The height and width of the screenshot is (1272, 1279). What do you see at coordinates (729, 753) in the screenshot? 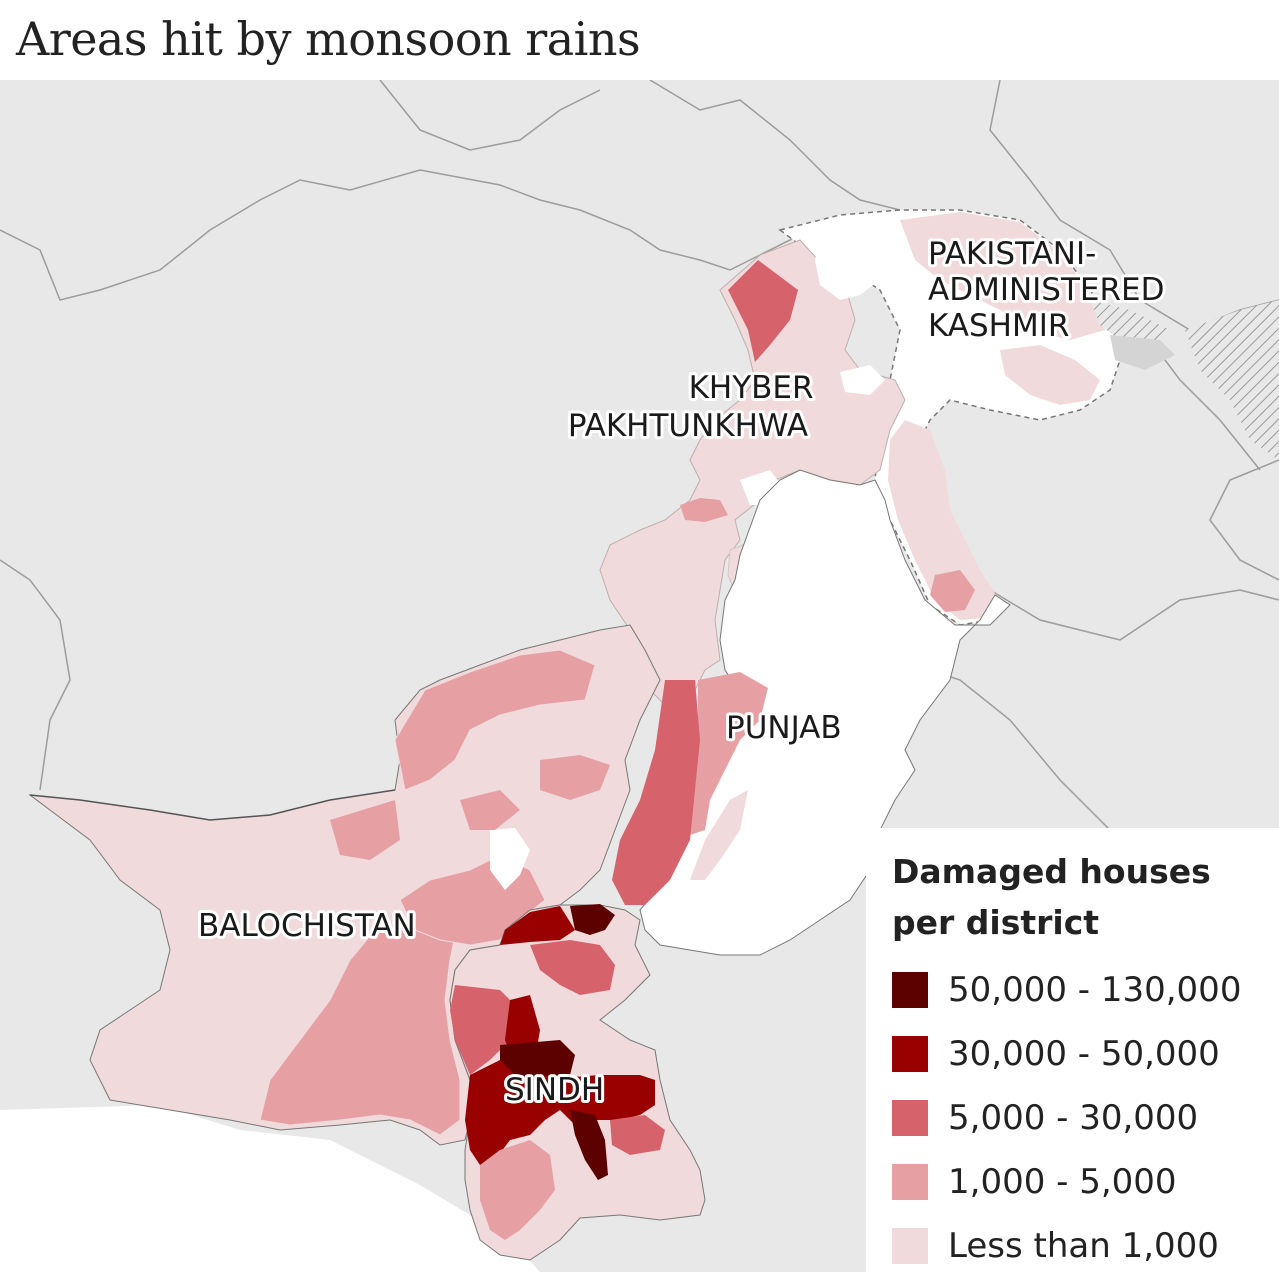
I see `punjab-district-dgkhan` at bounding box center [729, 753].